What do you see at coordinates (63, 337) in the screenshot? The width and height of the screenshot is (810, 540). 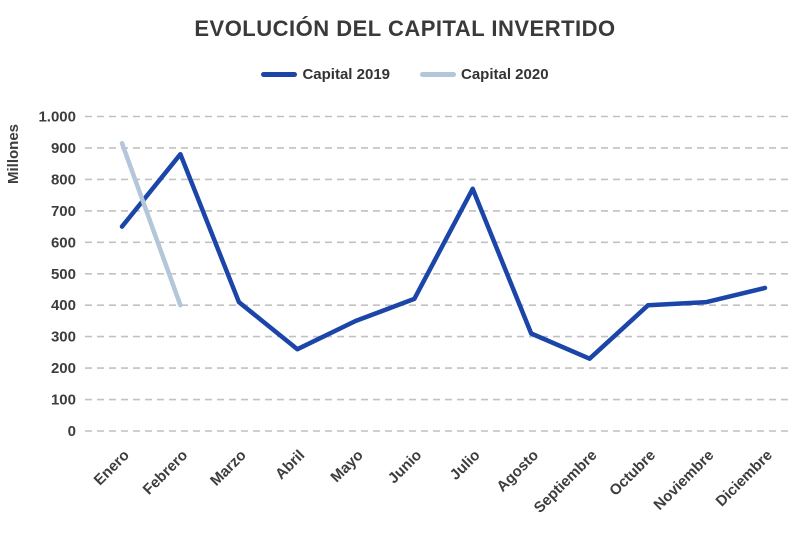 I see `y-tick-label-7: 300` at bounding box center [63, 337].